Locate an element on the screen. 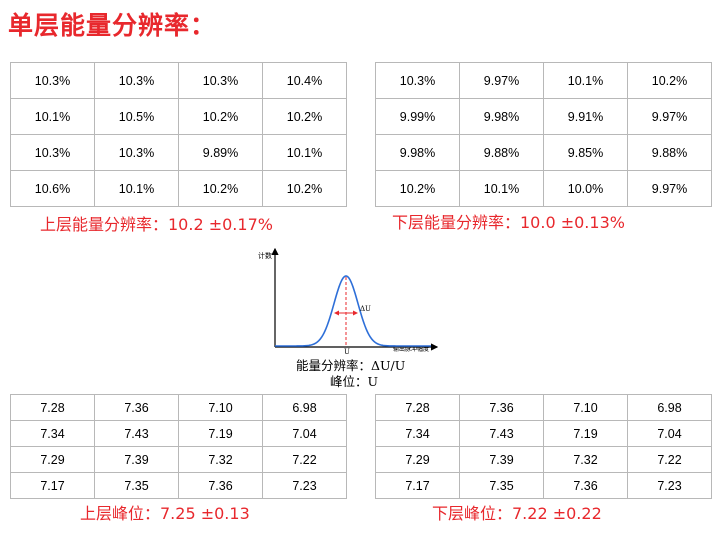 This screenshot has height=540, width=720. peak-row: 7.17 7.35 7.36 7.23 7.17 7.35 7.36 7.23 is located at coordinates (361, 485).